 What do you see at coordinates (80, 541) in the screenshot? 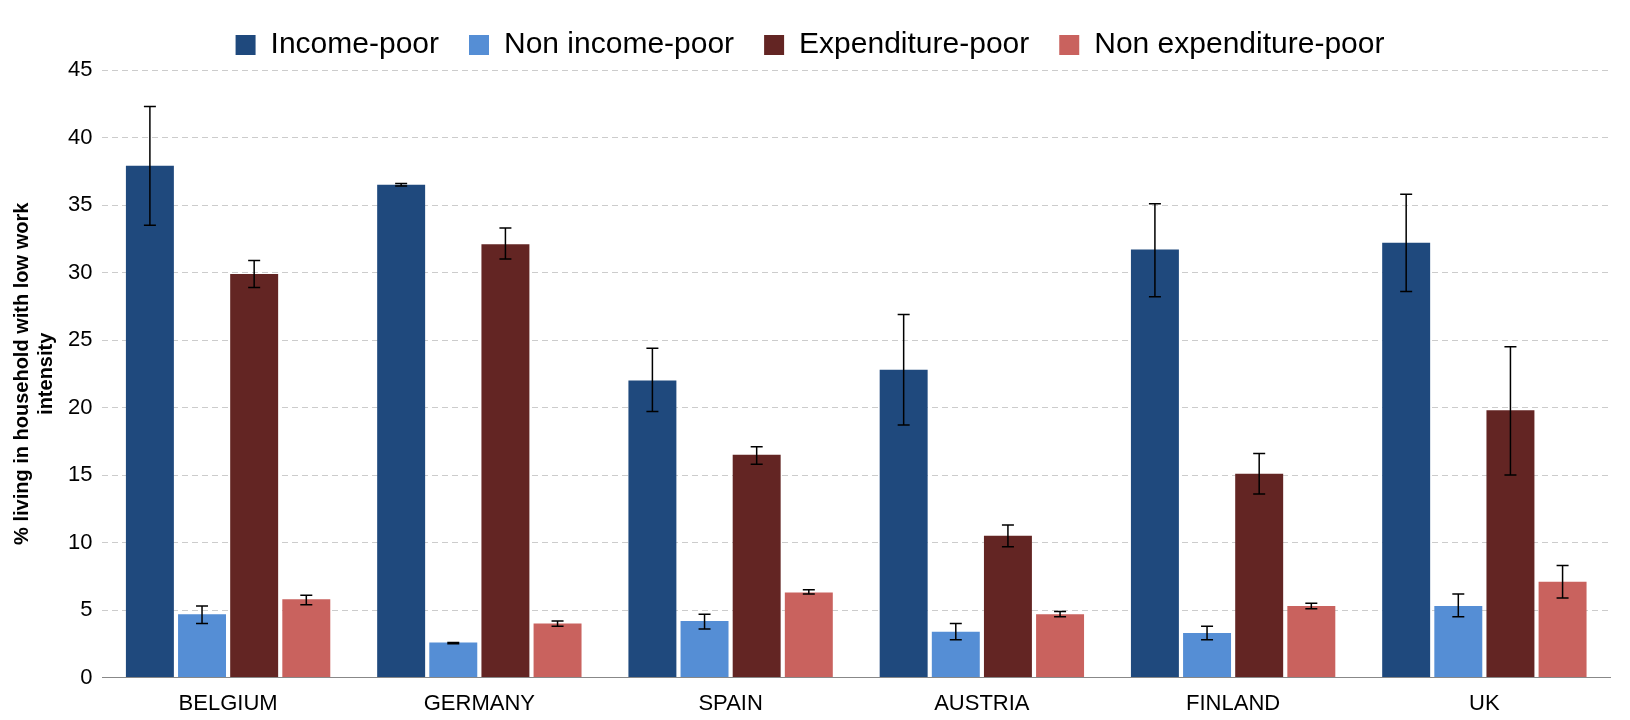
I see `y-tick-label: 10` at bounding box center [80, 541].